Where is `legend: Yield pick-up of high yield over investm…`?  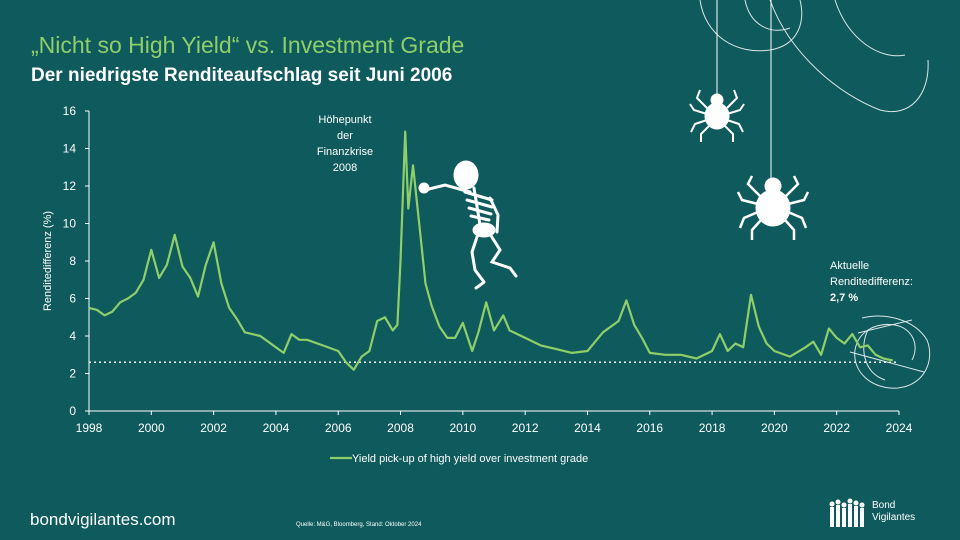
legend: Yield pick-up of high yield over investm… is located at coordinates (459, 459).